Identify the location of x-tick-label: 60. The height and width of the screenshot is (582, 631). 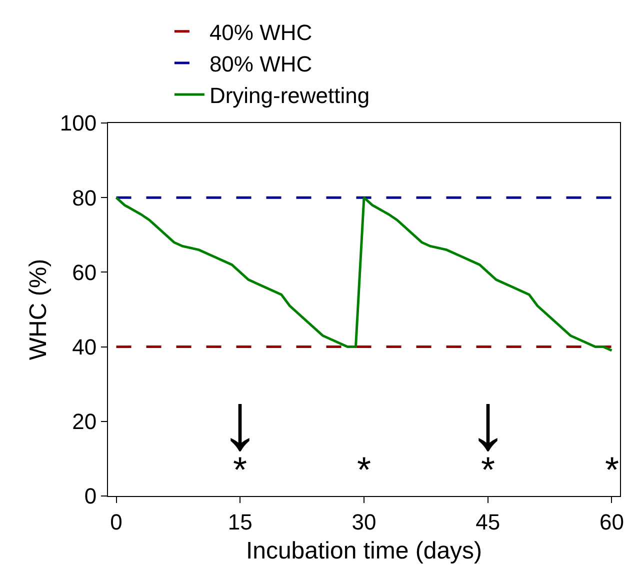
(612, 521).